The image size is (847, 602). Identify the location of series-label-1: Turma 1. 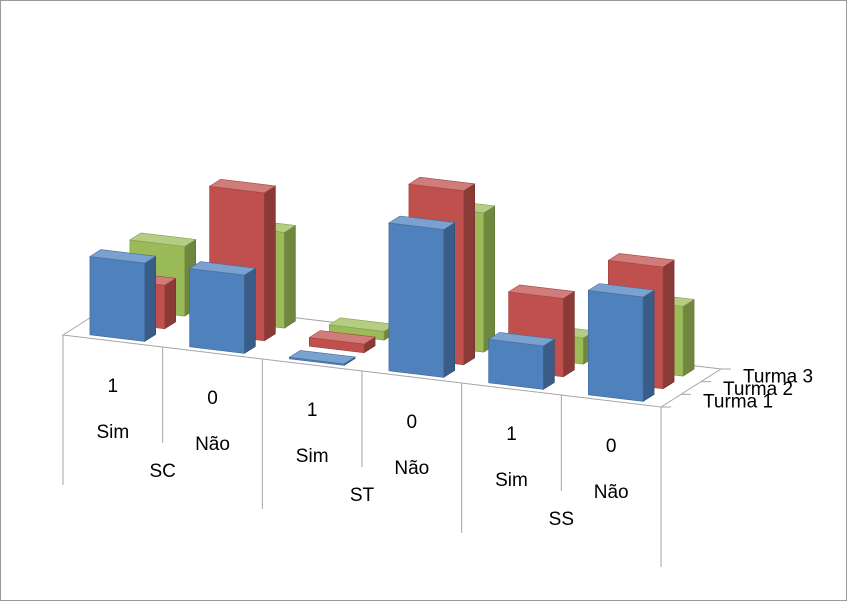
(738, 402).